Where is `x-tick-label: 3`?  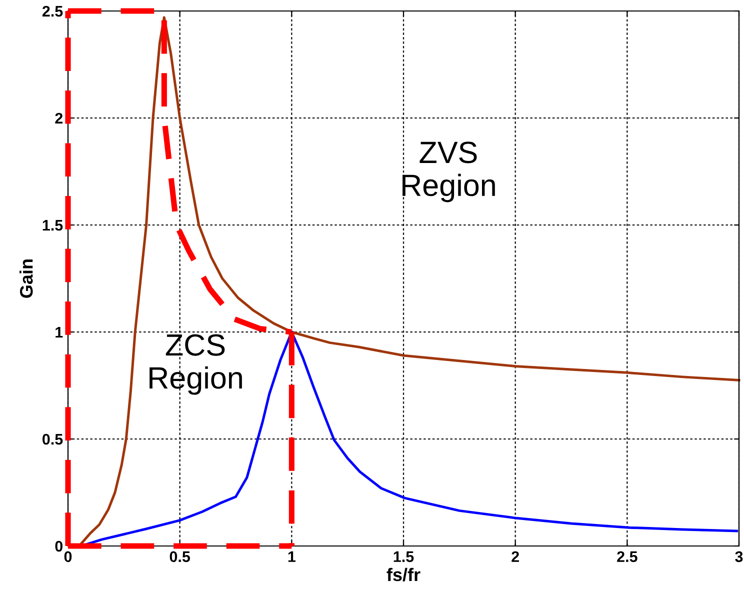
x-tick-label: 3 is located at coordinates (739, 556).